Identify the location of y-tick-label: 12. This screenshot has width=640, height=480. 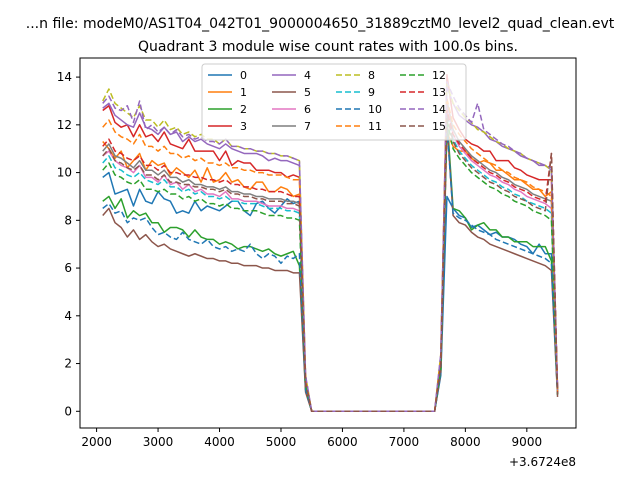
(64, 125).